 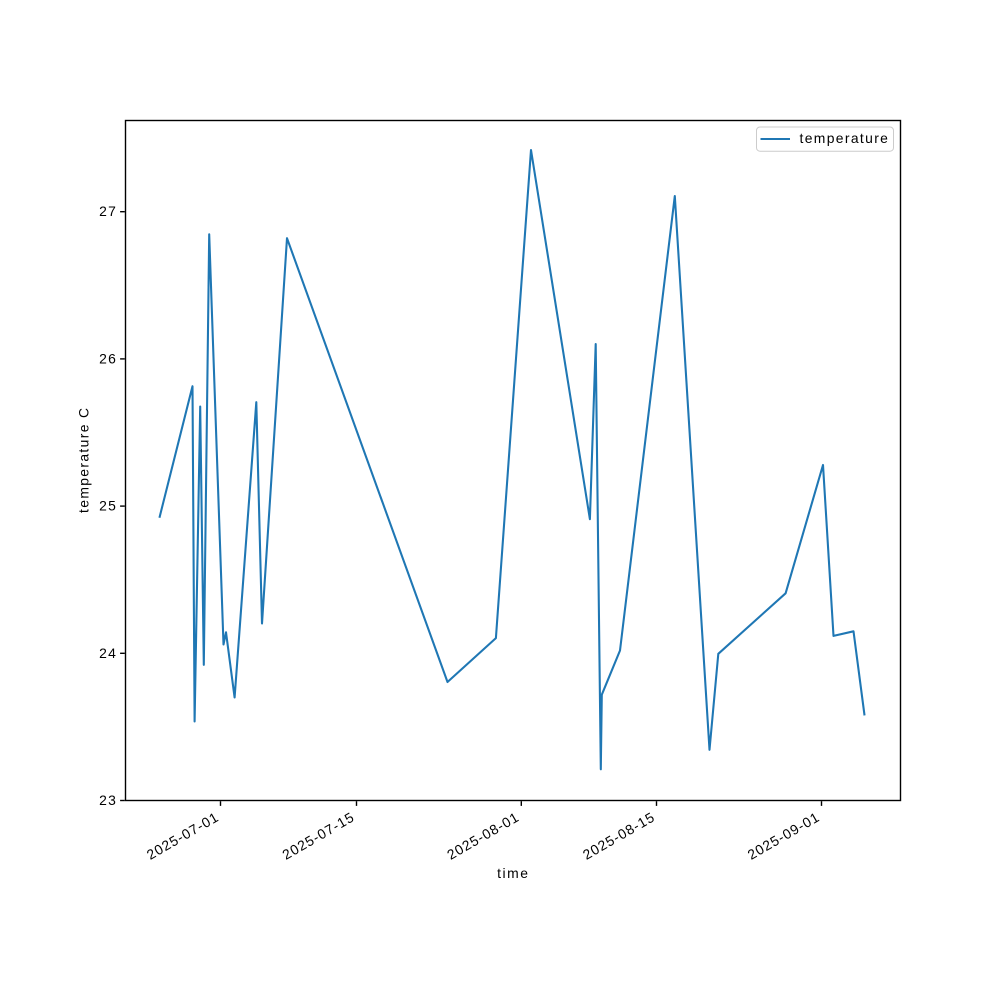 I want to click on svg-text: 2025-09-01, so click(x=784, y=836).